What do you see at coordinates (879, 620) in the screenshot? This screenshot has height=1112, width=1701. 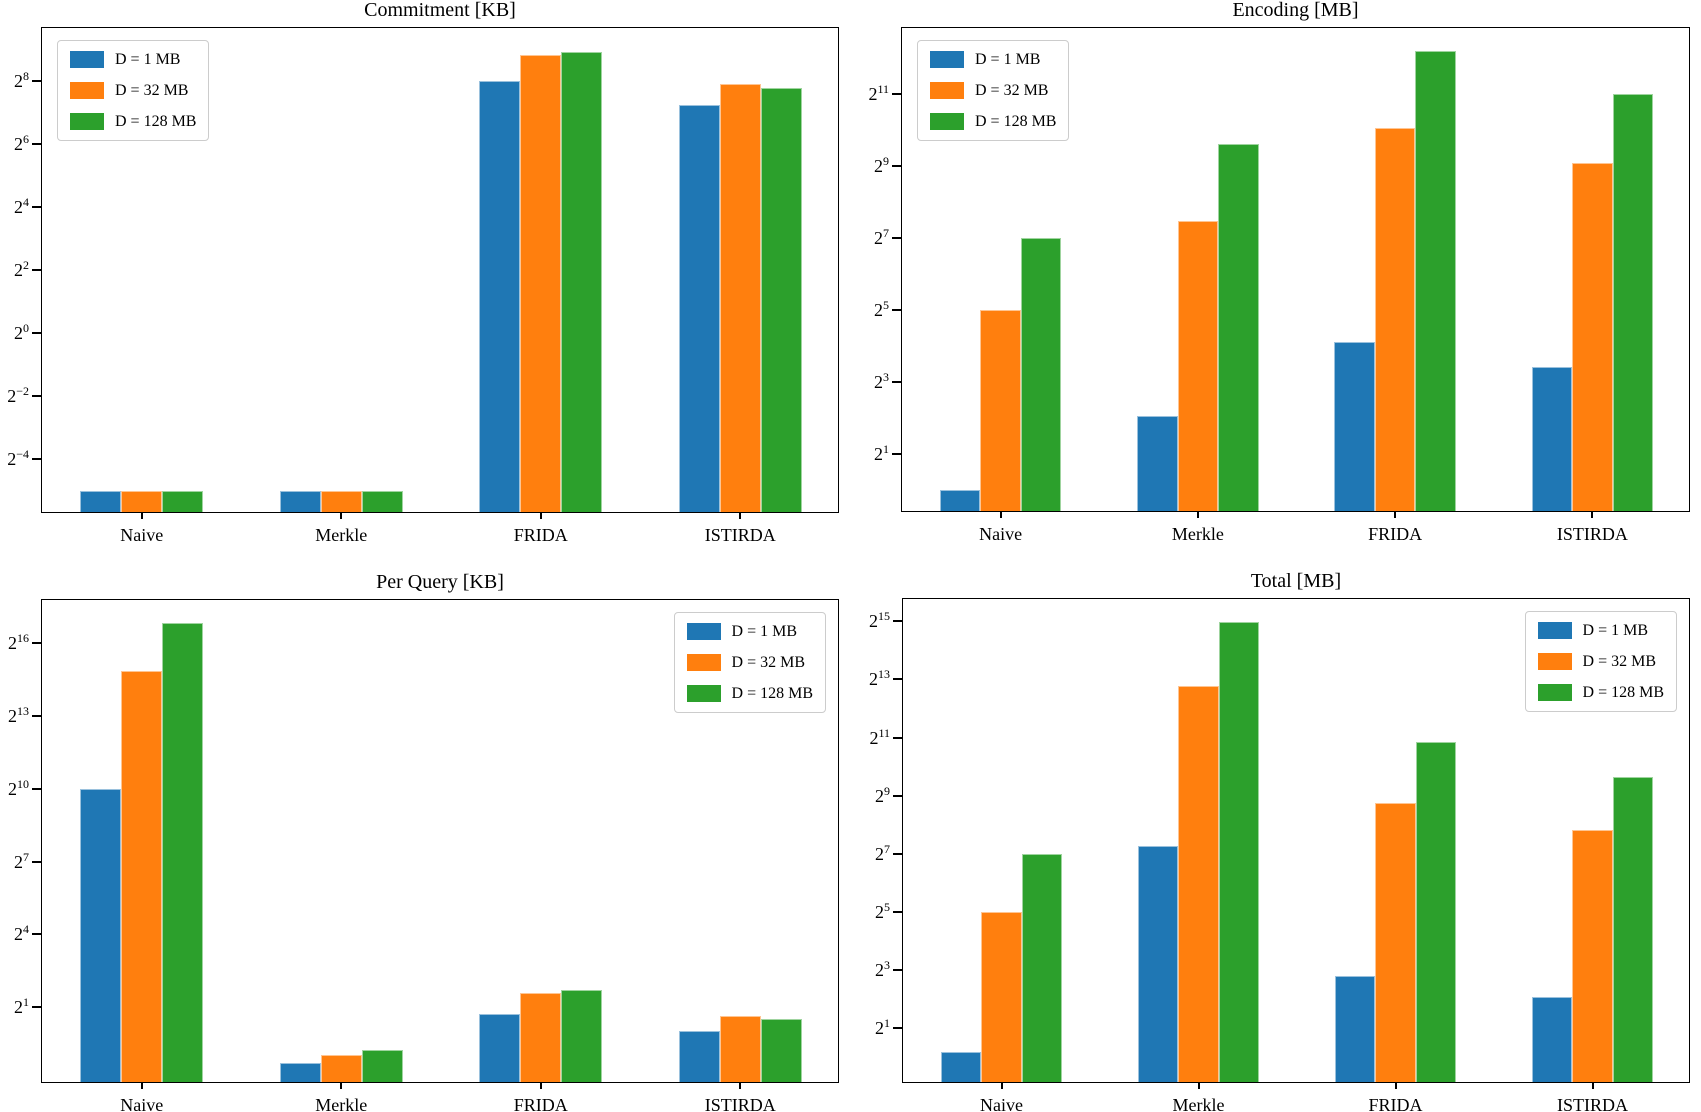 I see `y-tick-label: 215` at bounding box center [879, 620].